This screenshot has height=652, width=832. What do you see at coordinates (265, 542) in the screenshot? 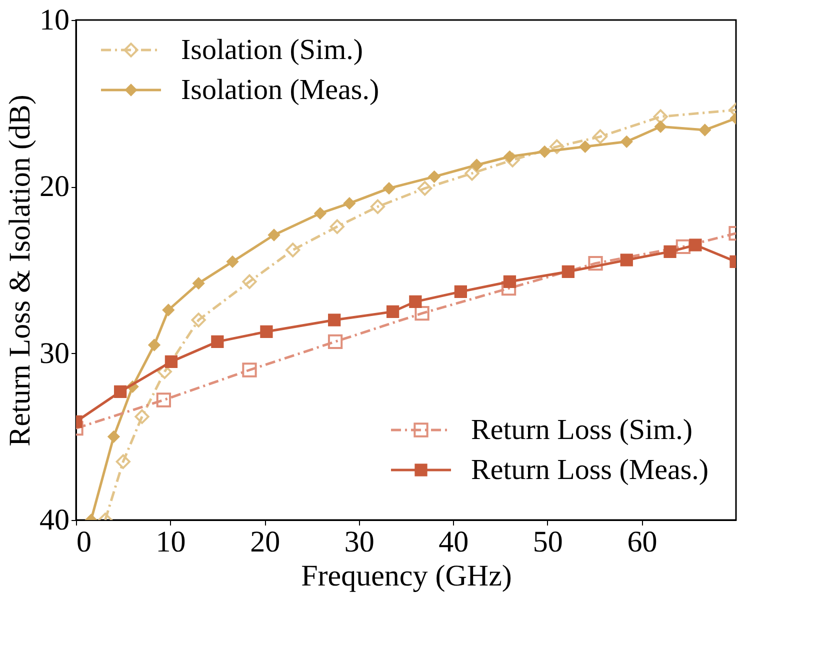
I see `x-tick-label: 20` at bounding box center [265, 542].